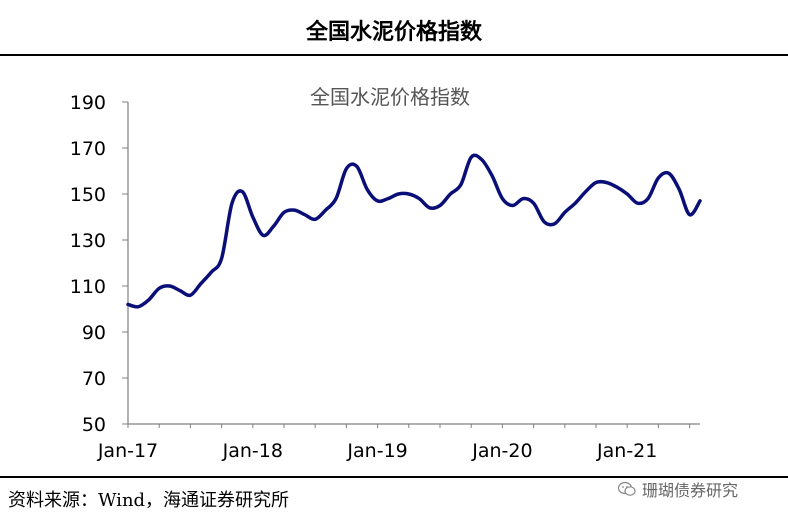 The image size is (788, 522). Describe the element at coordinates (88, 149) in the screenshot. I see `y-tick-label: 170` at that location.